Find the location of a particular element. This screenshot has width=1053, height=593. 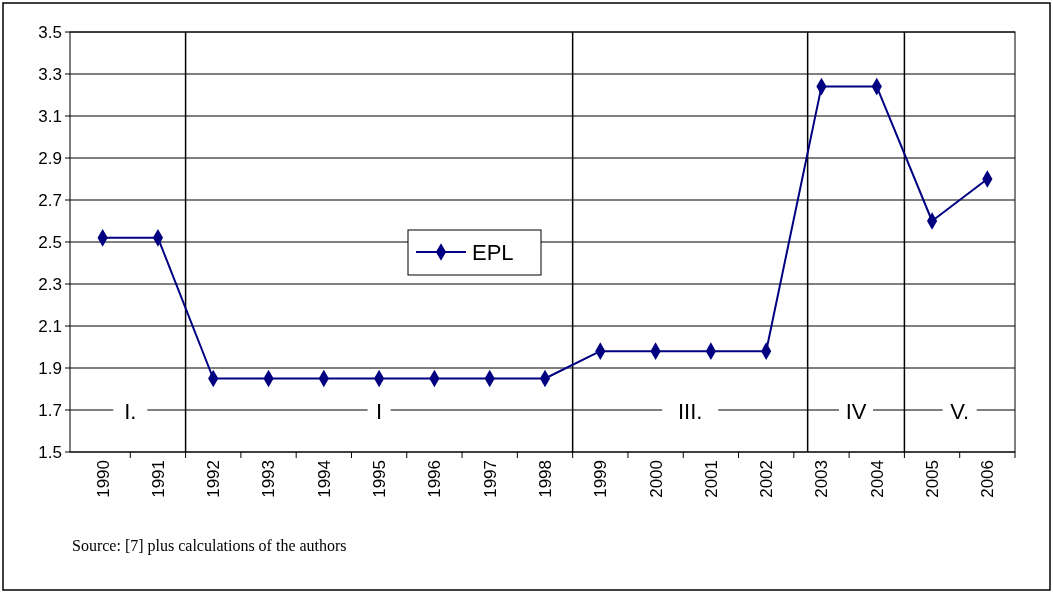

x-tick-label: 2005 is located at coordinates (933, 479).